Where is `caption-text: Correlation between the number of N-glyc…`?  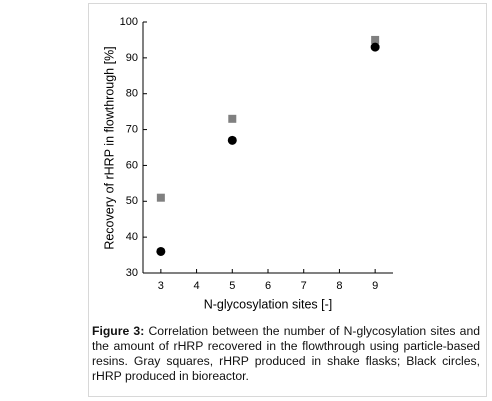
caption-text: Correlation between the number of N-glyc… is located at coordinates (286, 353).